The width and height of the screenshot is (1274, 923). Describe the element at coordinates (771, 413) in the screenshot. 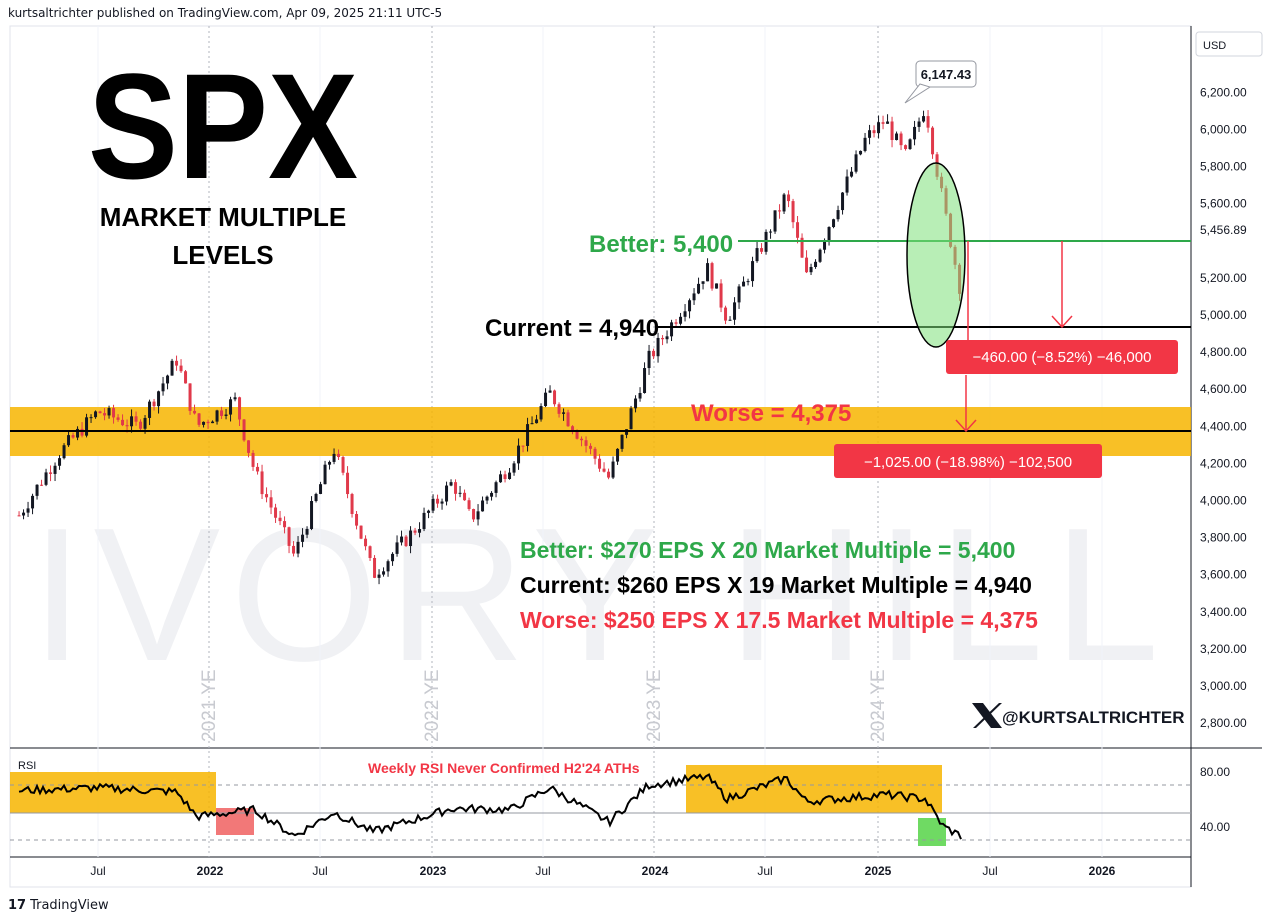

I see `worse-label: Worse = 4,375` at that location.